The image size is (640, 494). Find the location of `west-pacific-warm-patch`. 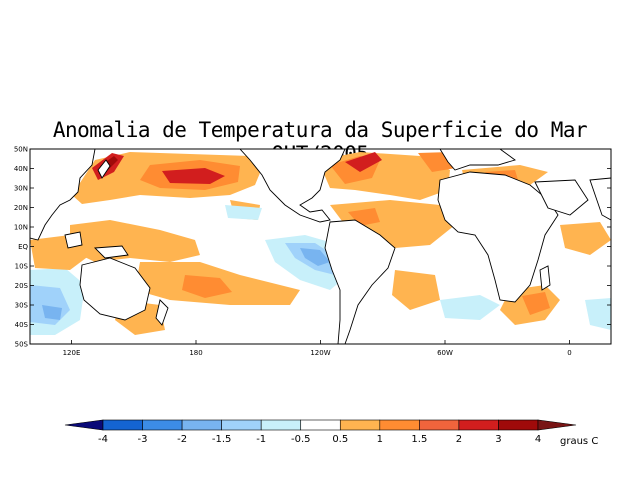

west-pacific-warm-patch is located at coordinates (135, 241).